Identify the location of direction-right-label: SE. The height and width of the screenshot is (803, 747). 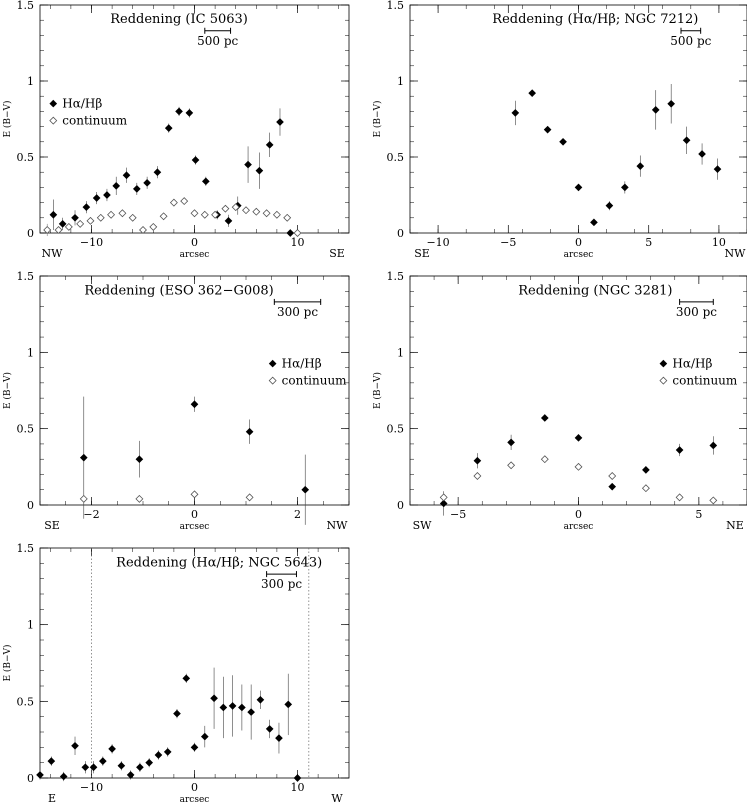
(337, 253).